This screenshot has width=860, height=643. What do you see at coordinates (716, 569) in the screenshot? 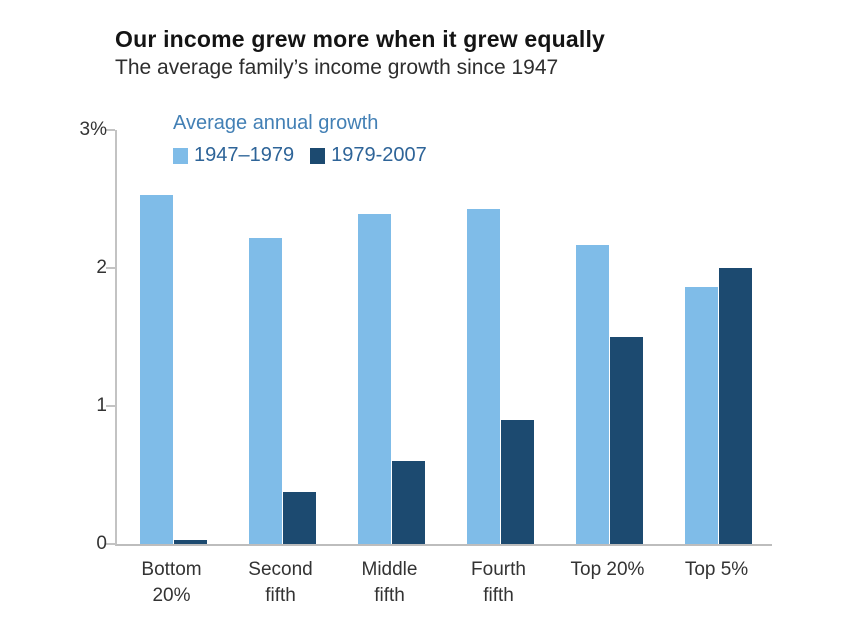
I see `x-axis-label-top-5: Top 5%` at bounding box center [716, 569].